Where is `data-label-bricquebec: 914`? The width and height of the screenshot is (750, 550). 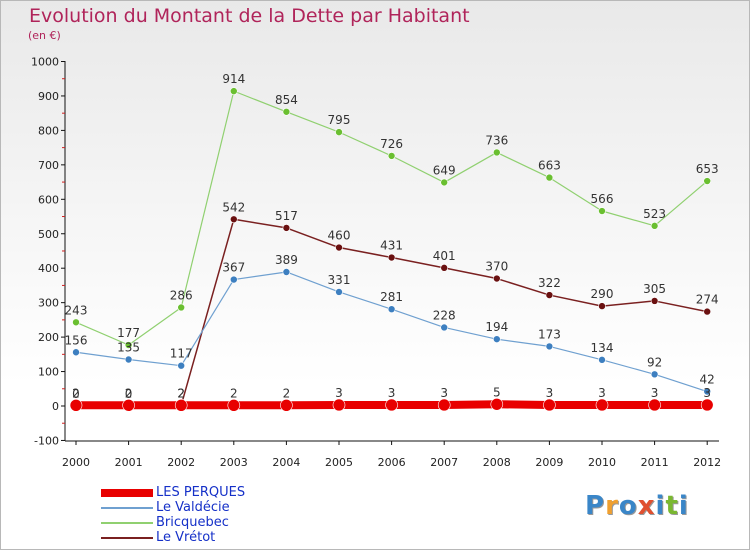 data-label-bricquebec: 914 is located at coordinates (233, 79).